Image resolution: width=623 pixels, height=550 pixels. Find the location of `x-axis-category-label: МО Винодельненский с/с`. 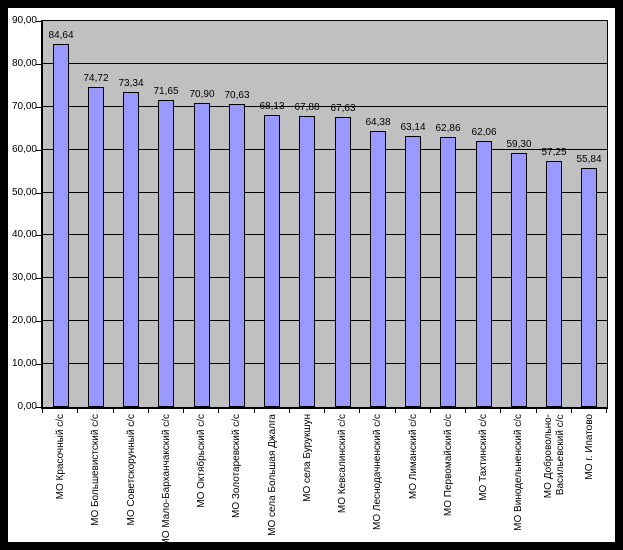

x-axis-category-label: МО Винодельненский с/с is located at coordinates (518, 472).